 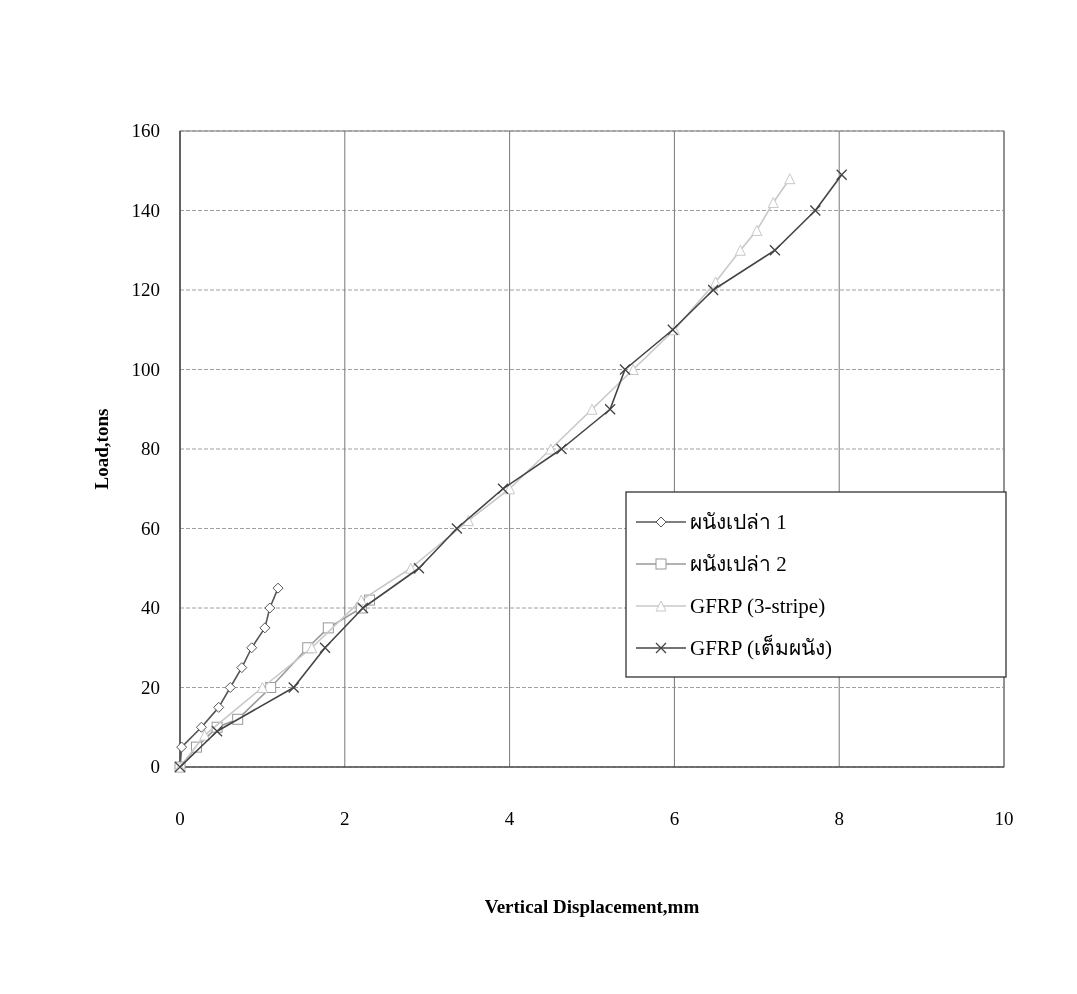 What do you see at coordinates (155, 766) in the screenshot?
I see `y-tick-label: 0` at bounding box center [155, 766].